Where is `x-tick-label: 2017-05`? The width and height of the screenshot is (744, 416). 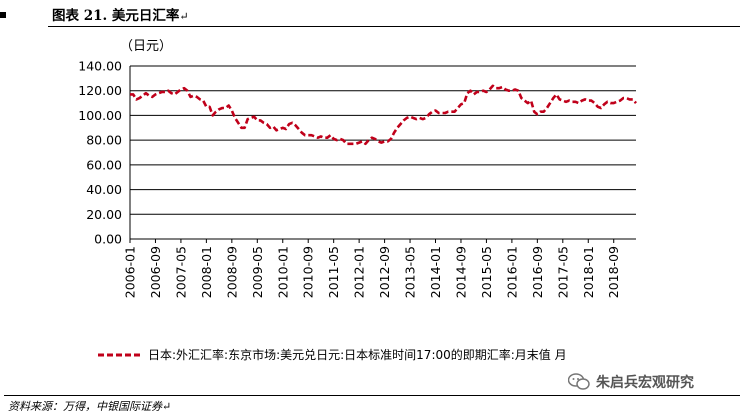 x-tick-label: 2017-05 is located at coordinates (562, 272).